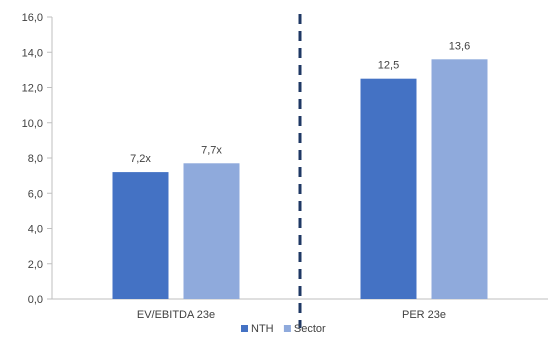 This screenshot has height=342, width=551. Describe the element at coordinates (35, 300) in the screenshot. I see `y-tick-label: 0,0` at that location.